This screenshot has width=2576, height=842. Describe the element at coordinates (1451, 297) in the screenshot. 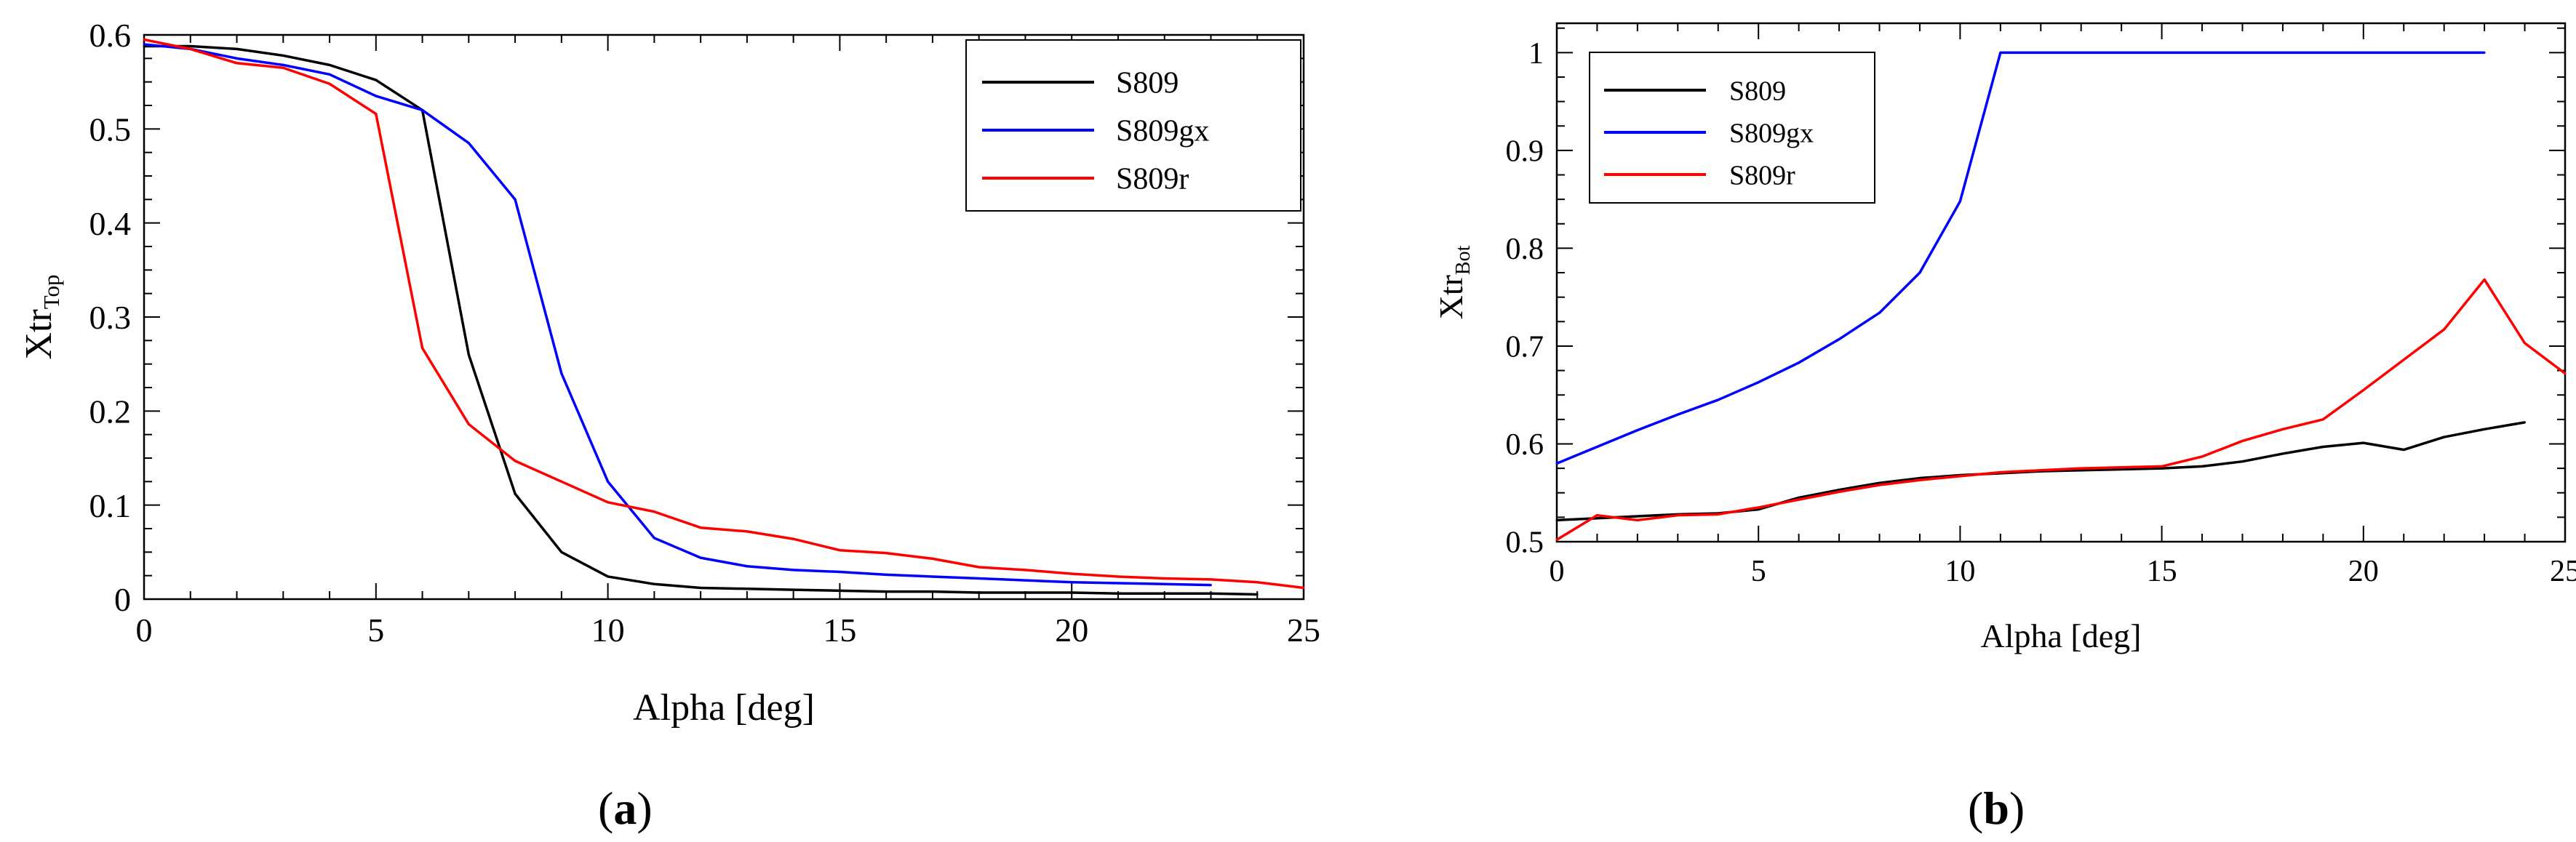

I see `y-axis-label-main-b: Xtr` at that location.